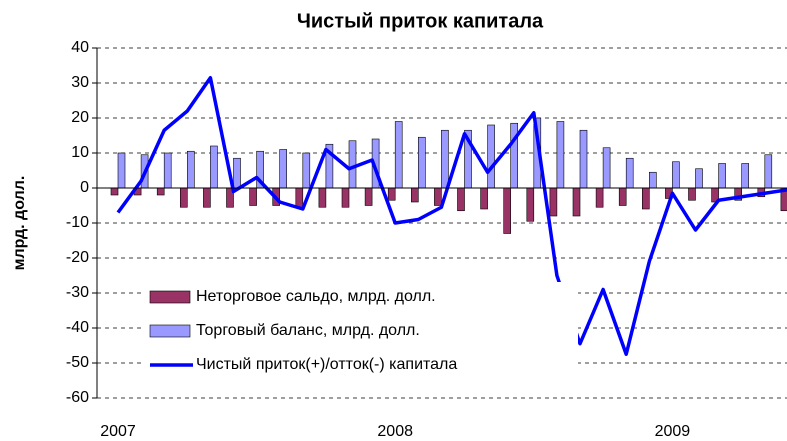  I want to click on y-tick-label: 10, so click(80, 152).